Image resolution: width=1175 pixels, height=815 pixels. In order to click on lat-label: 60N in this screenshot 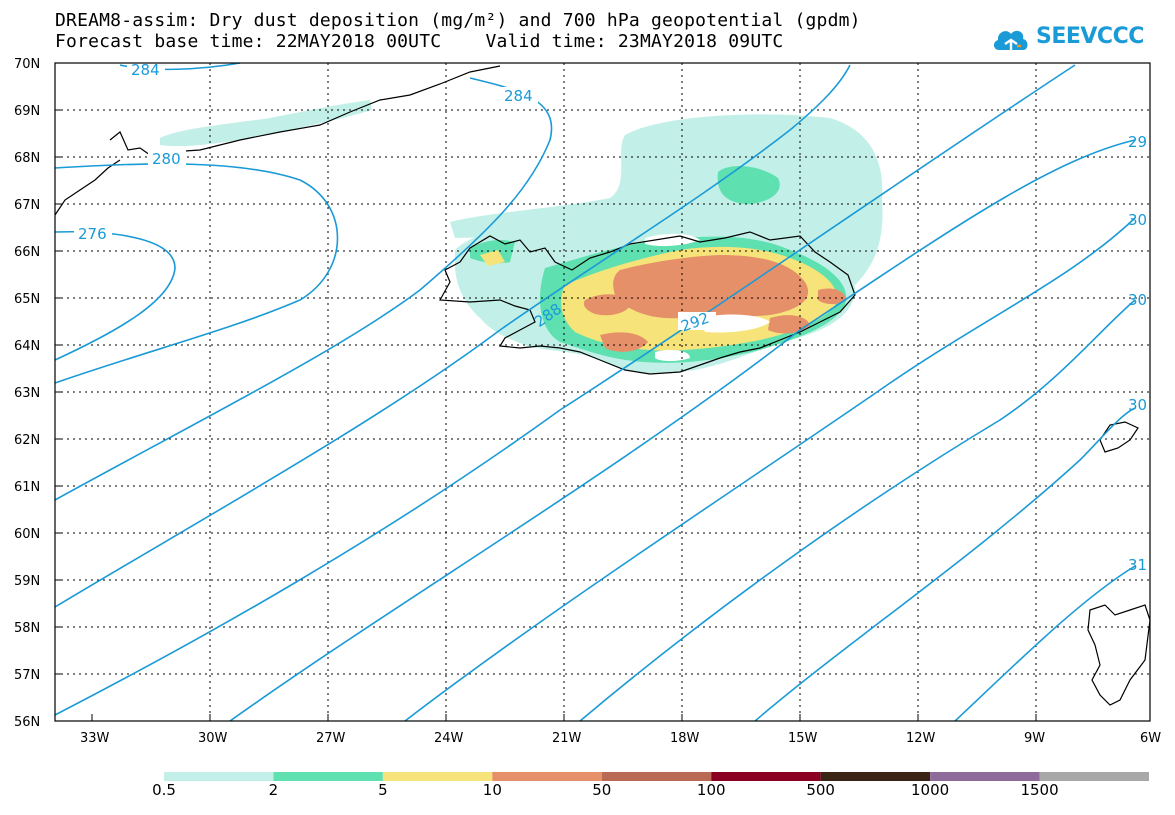, I will do `click(27, 534)`.